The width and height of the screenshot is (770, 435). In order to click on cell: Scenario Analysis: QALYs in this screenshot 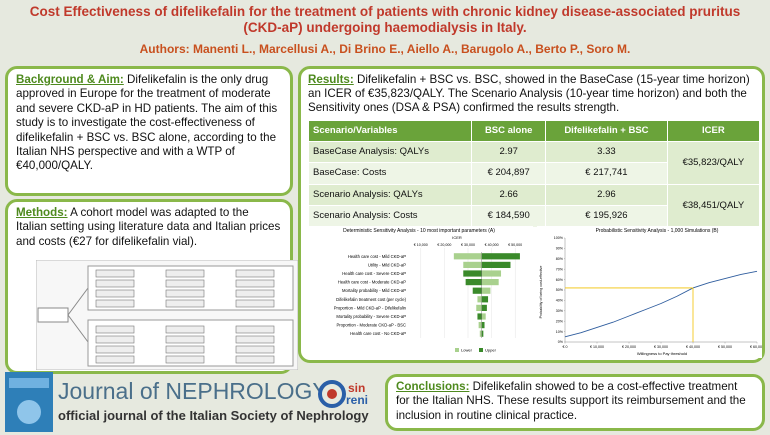, I will do `click(390, 195)`.